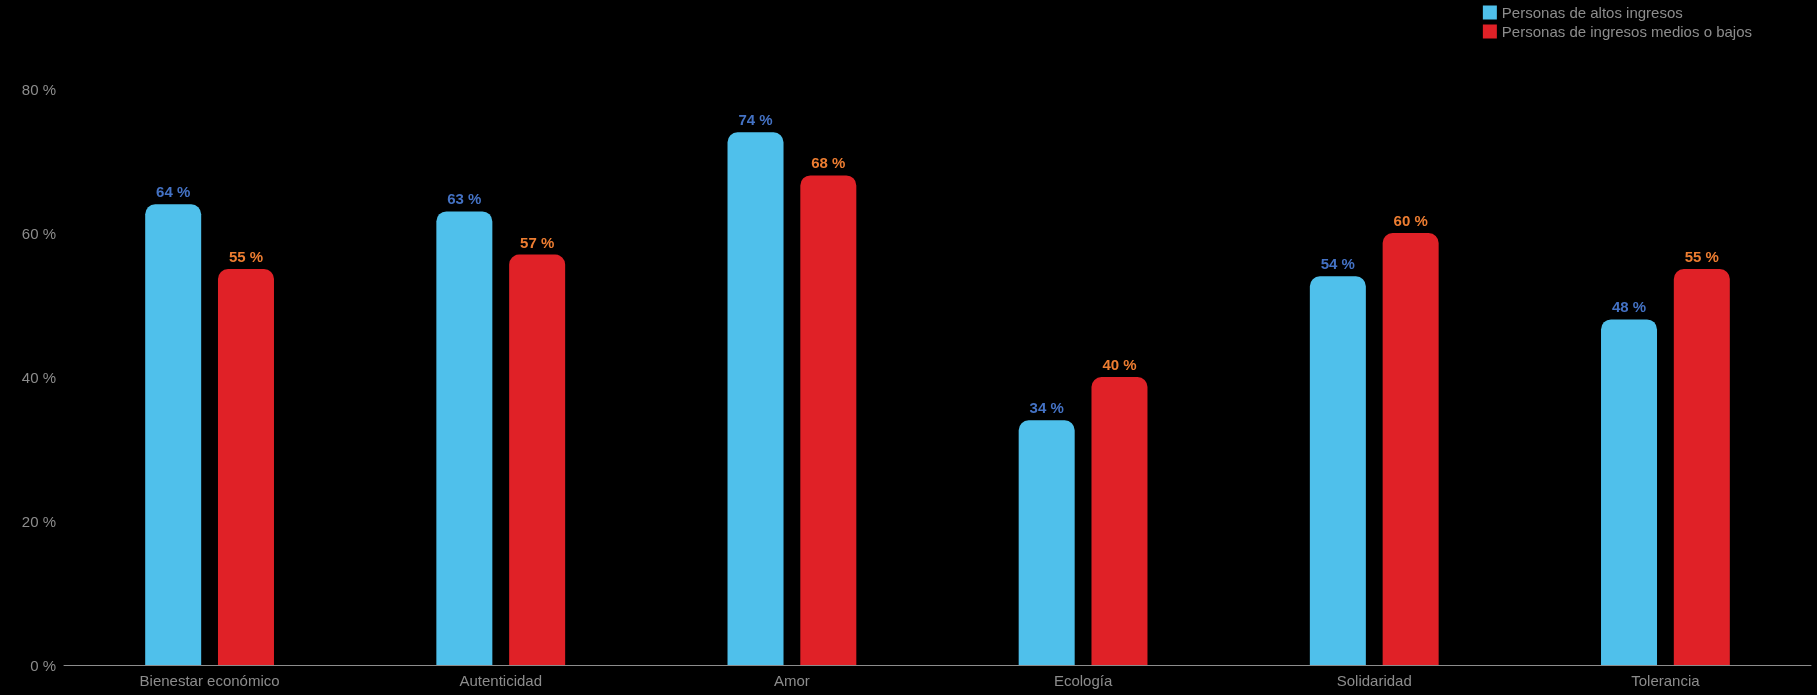 The height and width of the screenshot is (695, 1817). What do you see at coordinates (1629, 307) in the screenshot?
I see `data-label: 48 %` at bounding box center [1629, 307].